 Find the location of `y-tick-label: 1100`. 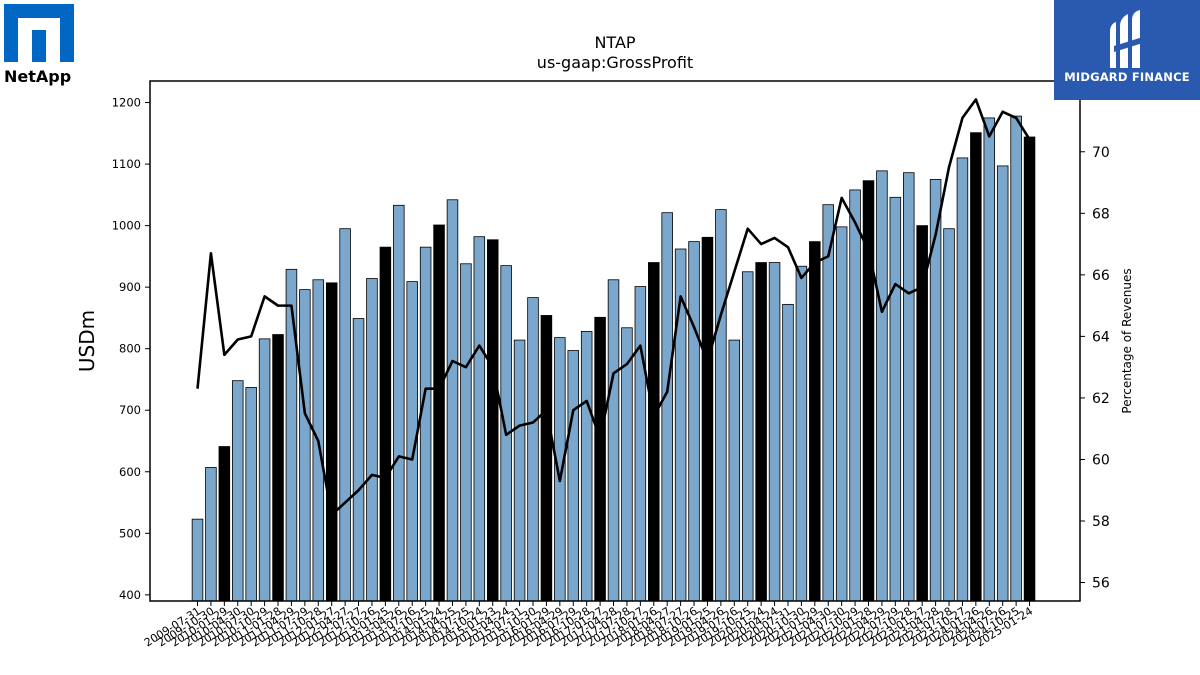

y-tick-label: 1100 is located at coordinates (126, 164).